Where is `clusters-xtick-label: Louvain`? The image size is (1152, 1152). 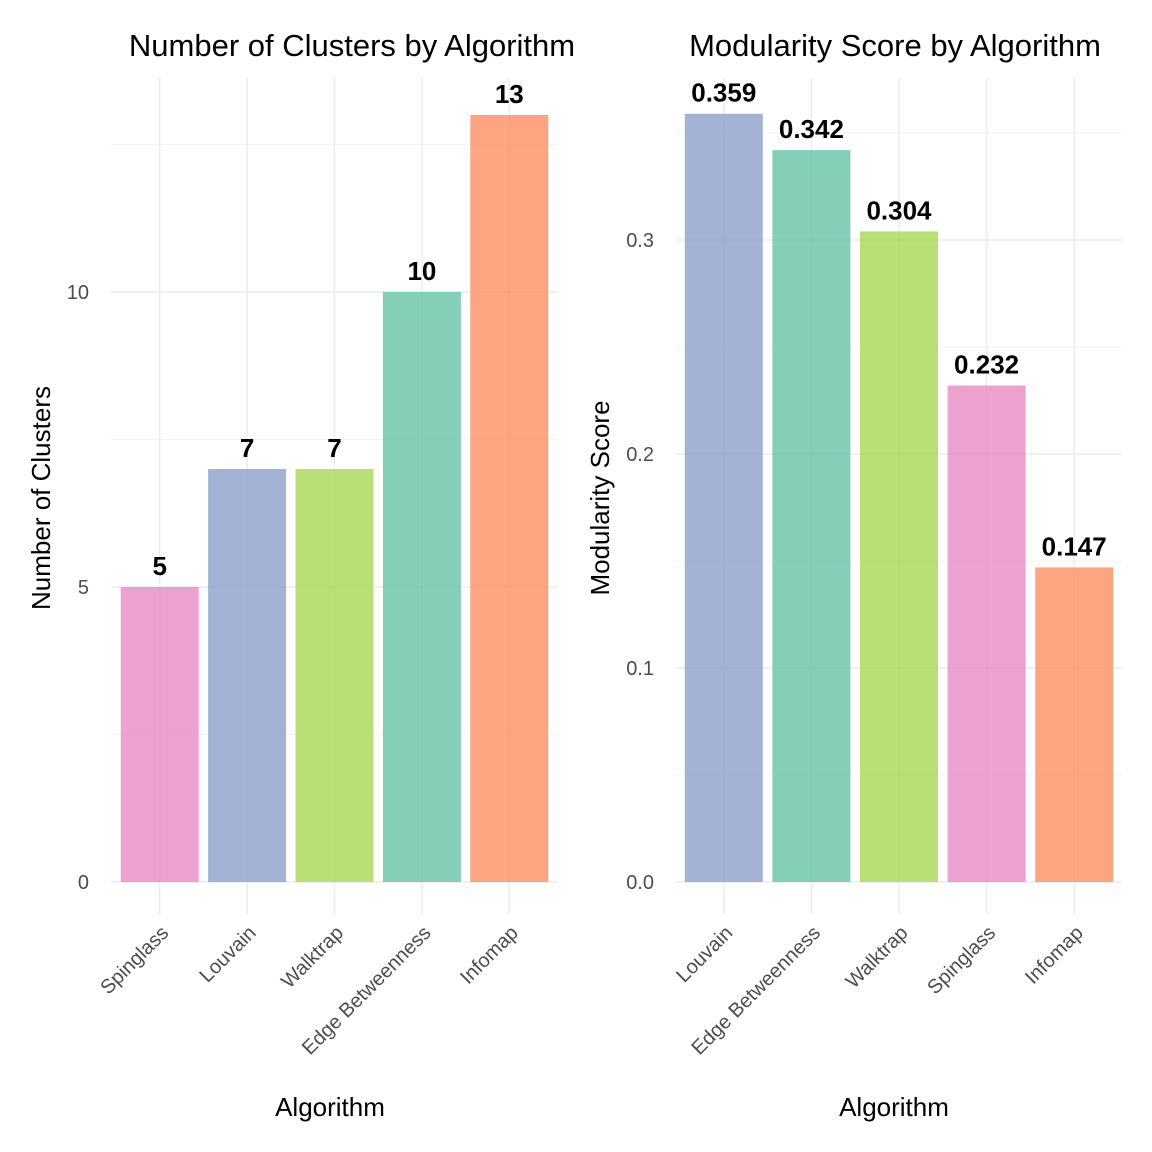
clusters-xtick-label: Louvain is located at coordinates (228, 954).